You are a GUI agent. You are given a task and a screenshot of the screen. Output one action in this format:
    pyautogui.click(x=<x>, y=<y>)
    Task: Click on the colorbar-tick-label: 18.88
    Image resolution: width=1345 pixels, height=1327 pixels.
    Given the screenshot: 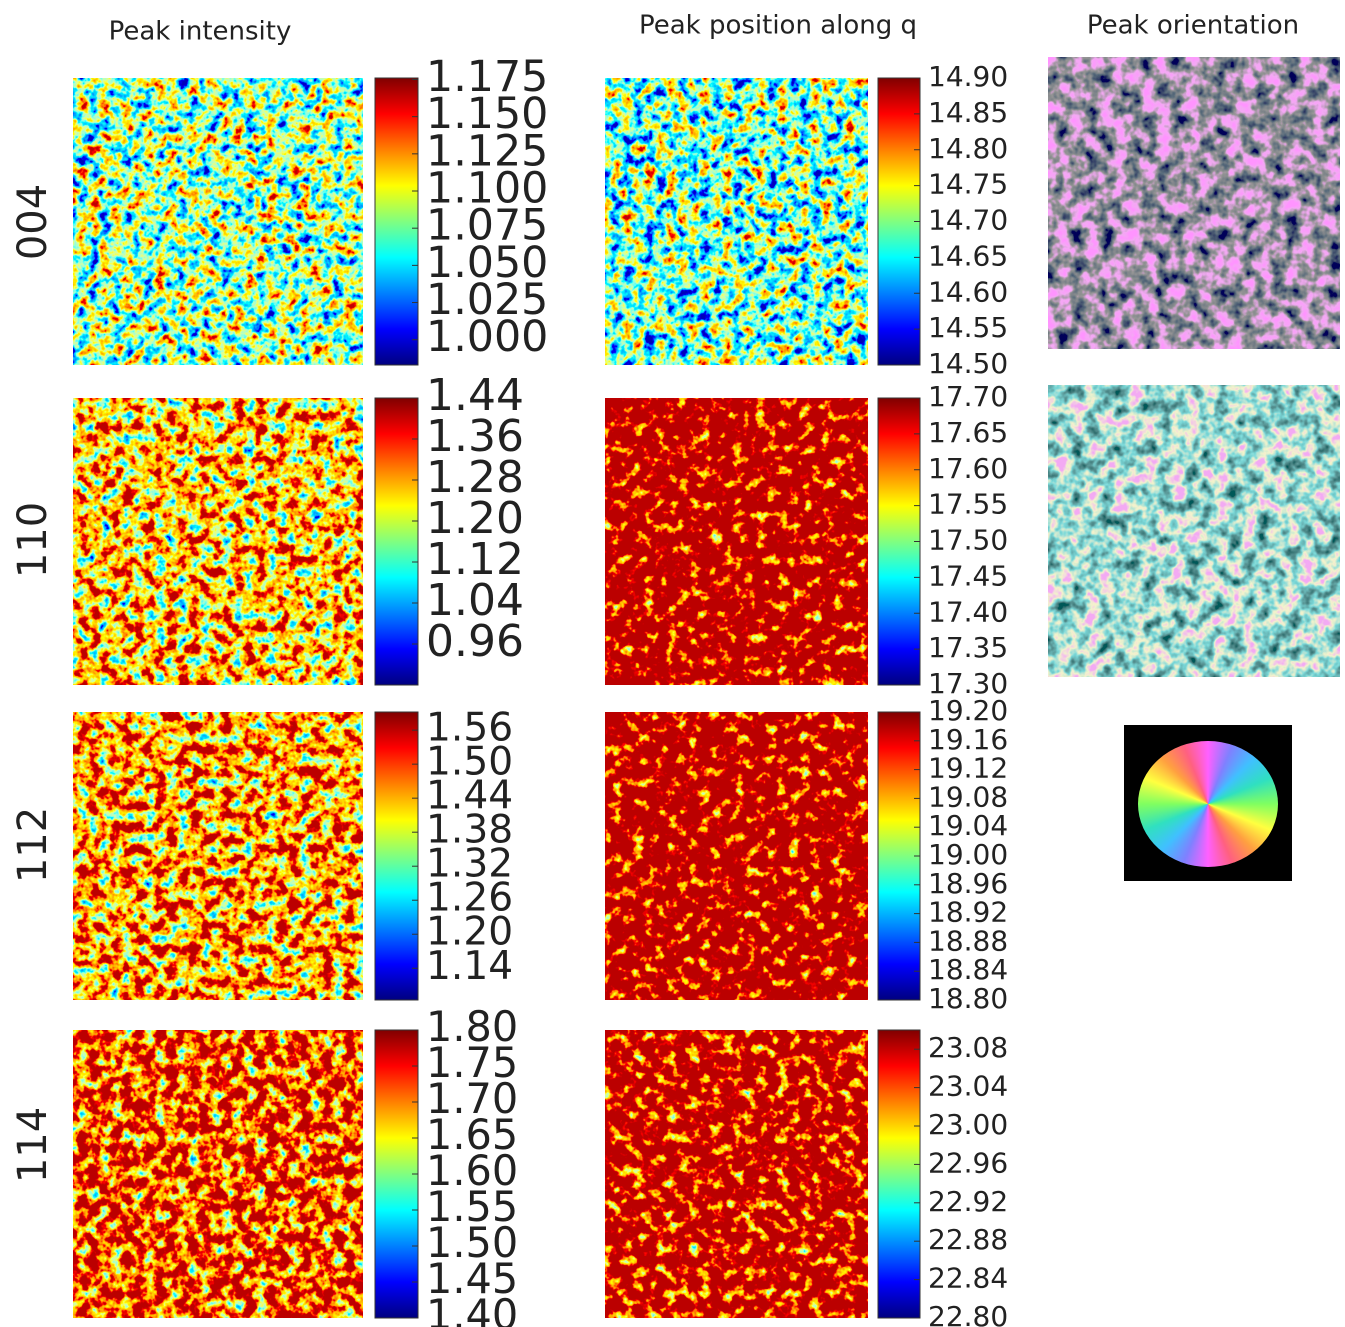 What is the action you would take?
    pyautogui.click(x=968, y=940)
    